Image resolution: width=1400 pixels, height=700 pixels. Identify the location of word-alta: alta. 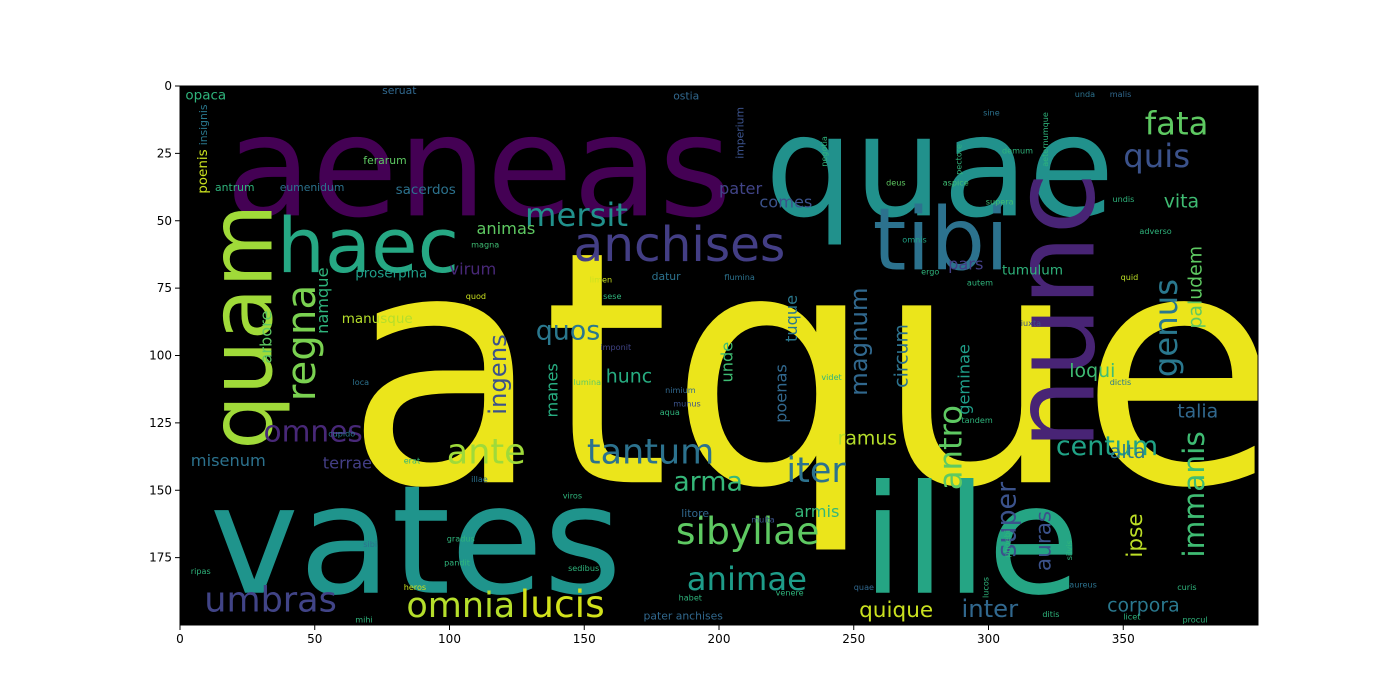
(1128, 452).